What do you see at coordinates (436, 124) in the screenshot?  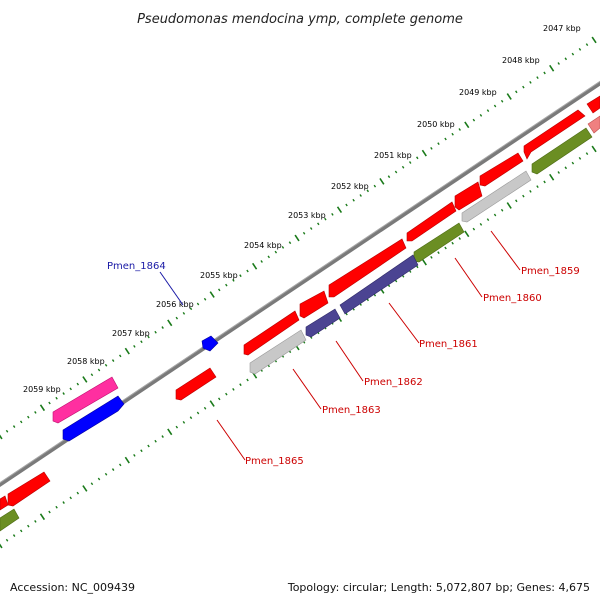 I see `kbp-label: 2050 kbp` at bounding box center [436, 124].